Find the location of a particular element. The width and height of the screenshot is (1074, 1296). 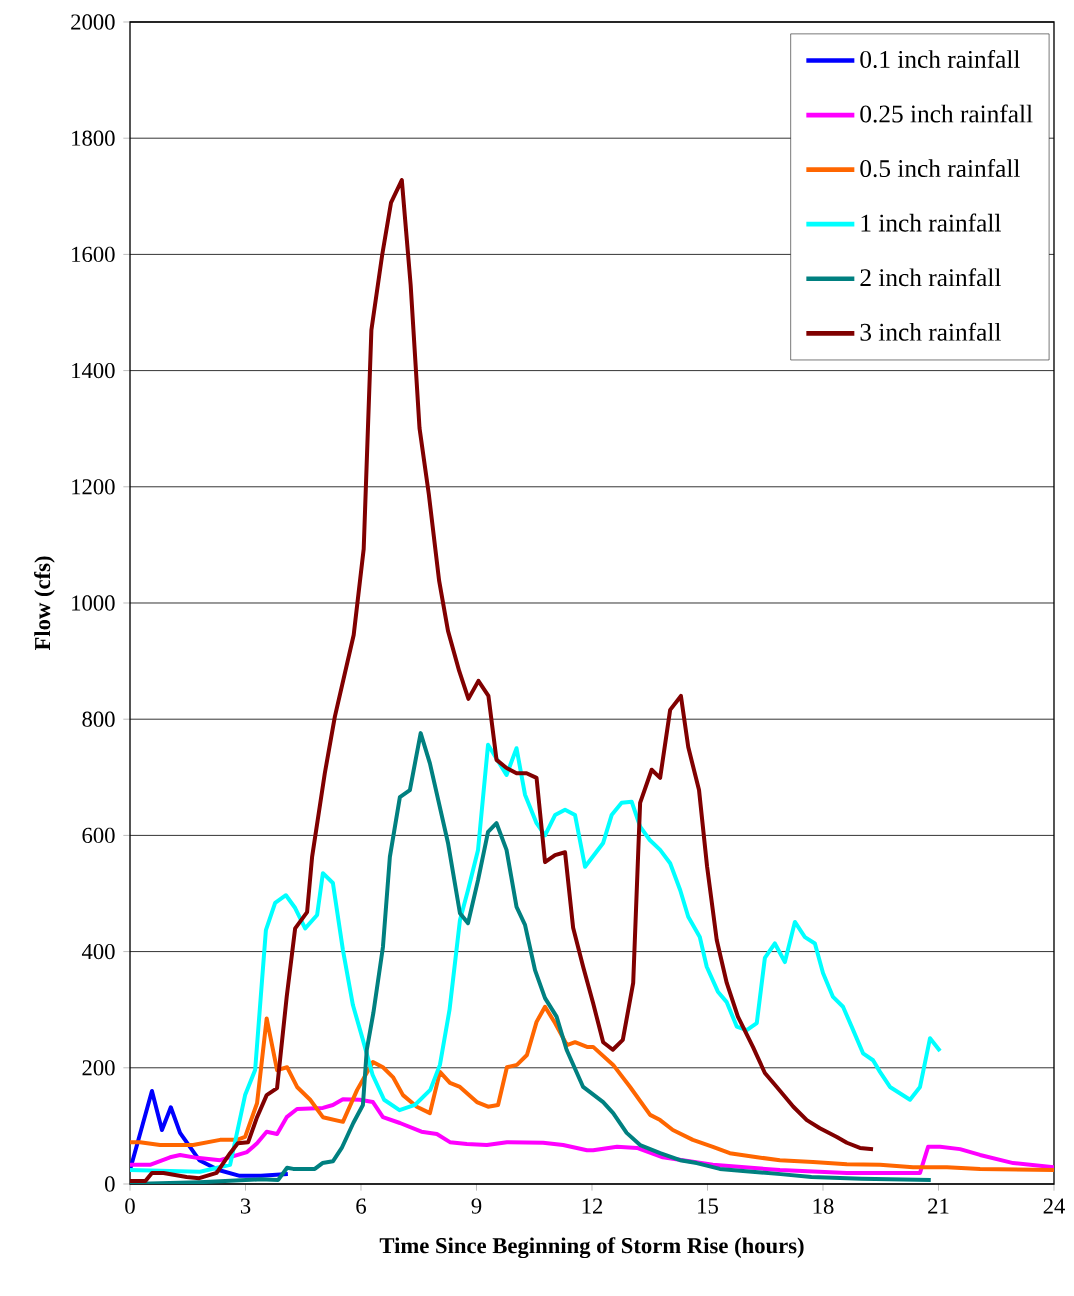

y-tick-label: 1200 is located at coordinates (93, 487).